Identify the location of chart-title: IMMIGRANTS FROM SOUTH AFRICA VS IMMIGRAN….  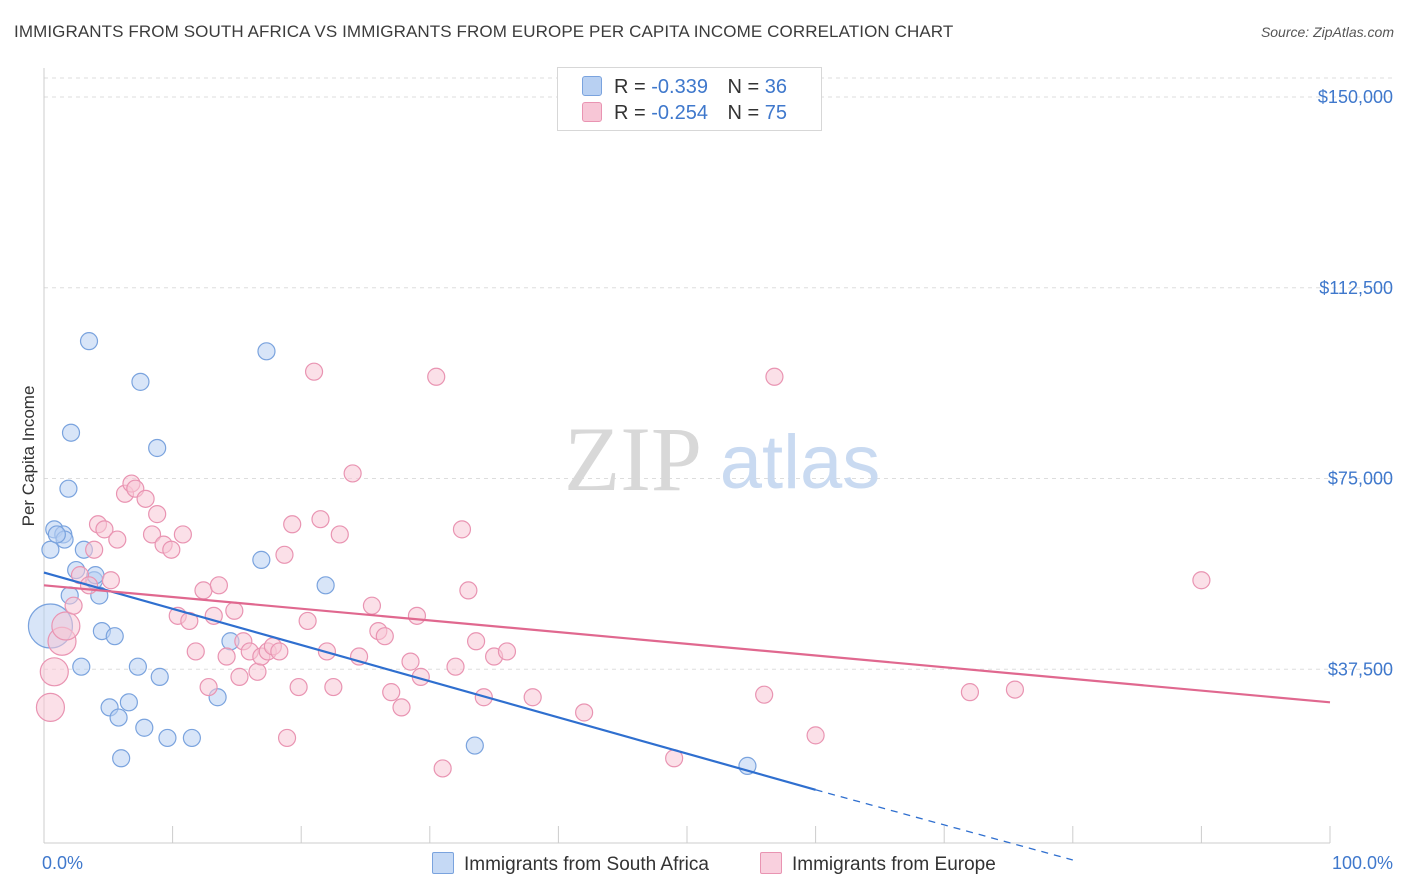
(484, 31).